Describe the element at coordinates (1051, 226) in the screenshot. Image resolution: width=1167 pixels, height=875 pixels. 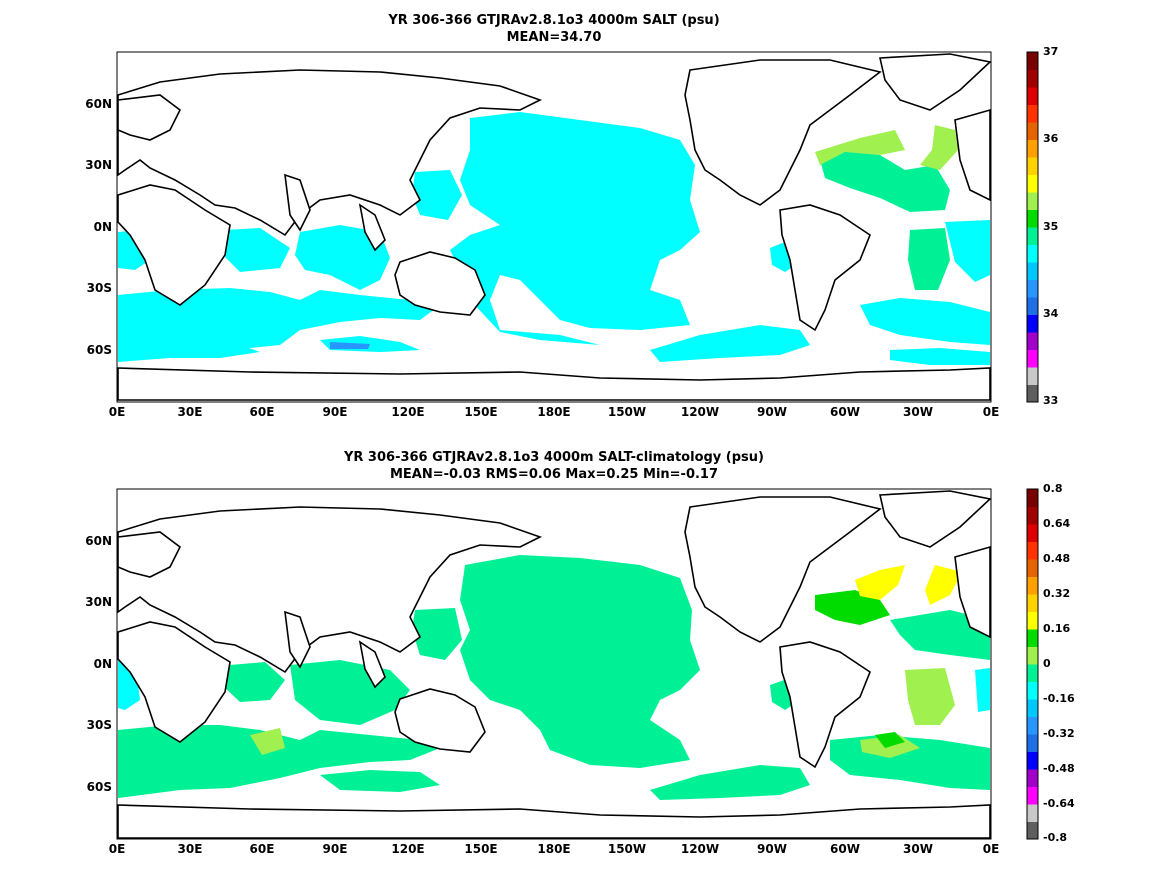
I see `colorbar-label: 35` at that location.